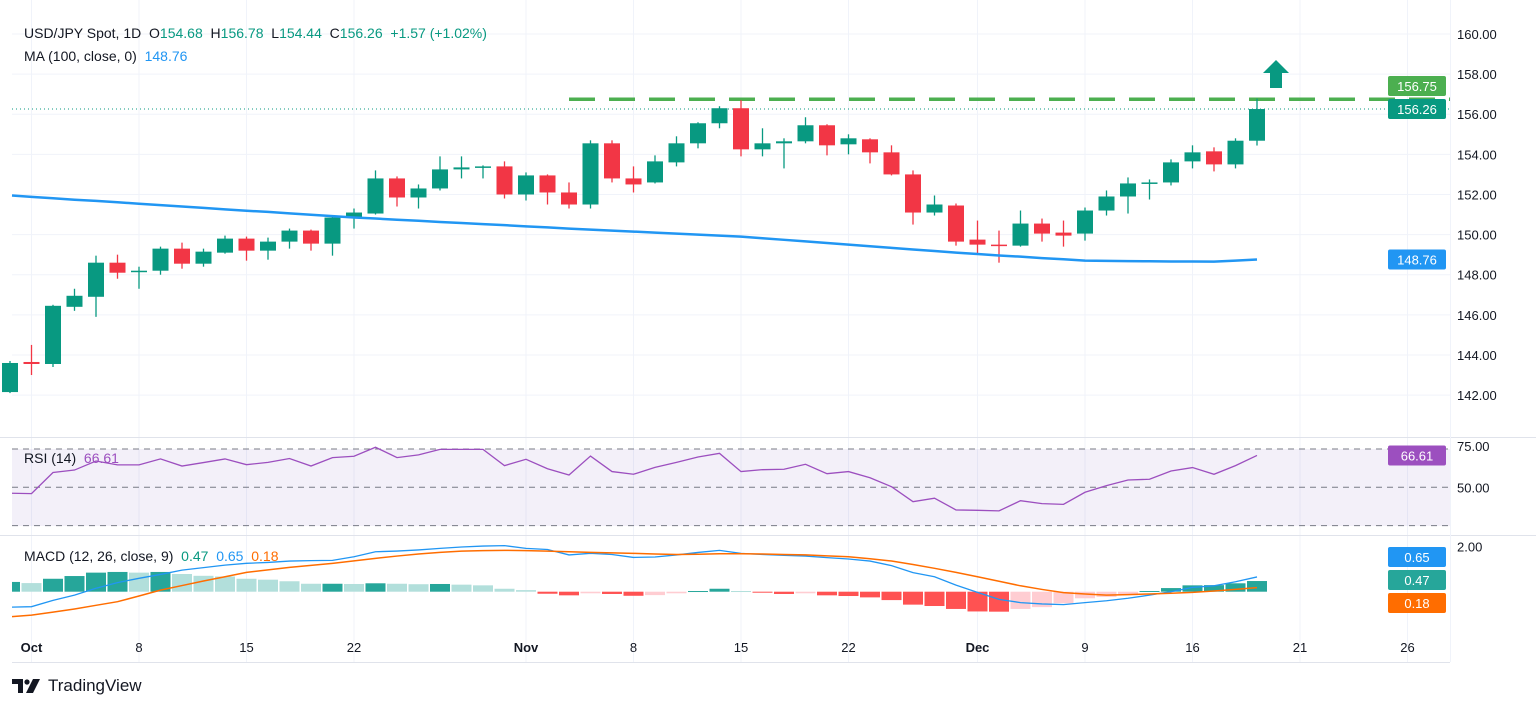 The width and height of the screenshot is (1536, 711). Describe the element at coordinates (99, 556) in the screenshot. I see `macd-label: MACD (12, 26, close, 9)` at that location.